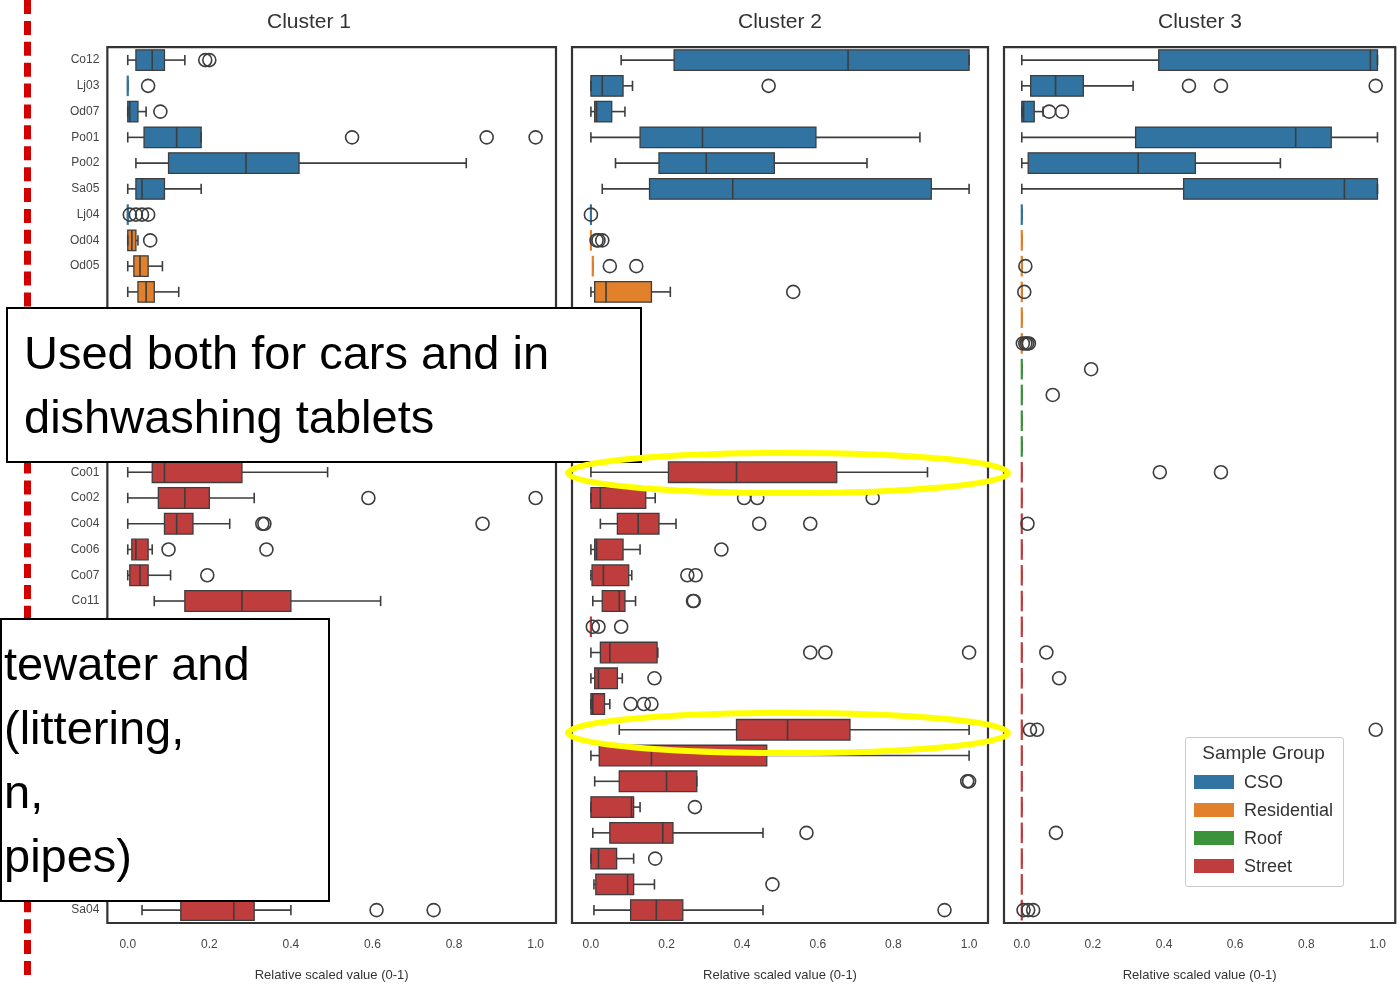  Describe the element at coordinates (88, 213) in the screenshot. I see `y-tick-label: Lj04` at that location.